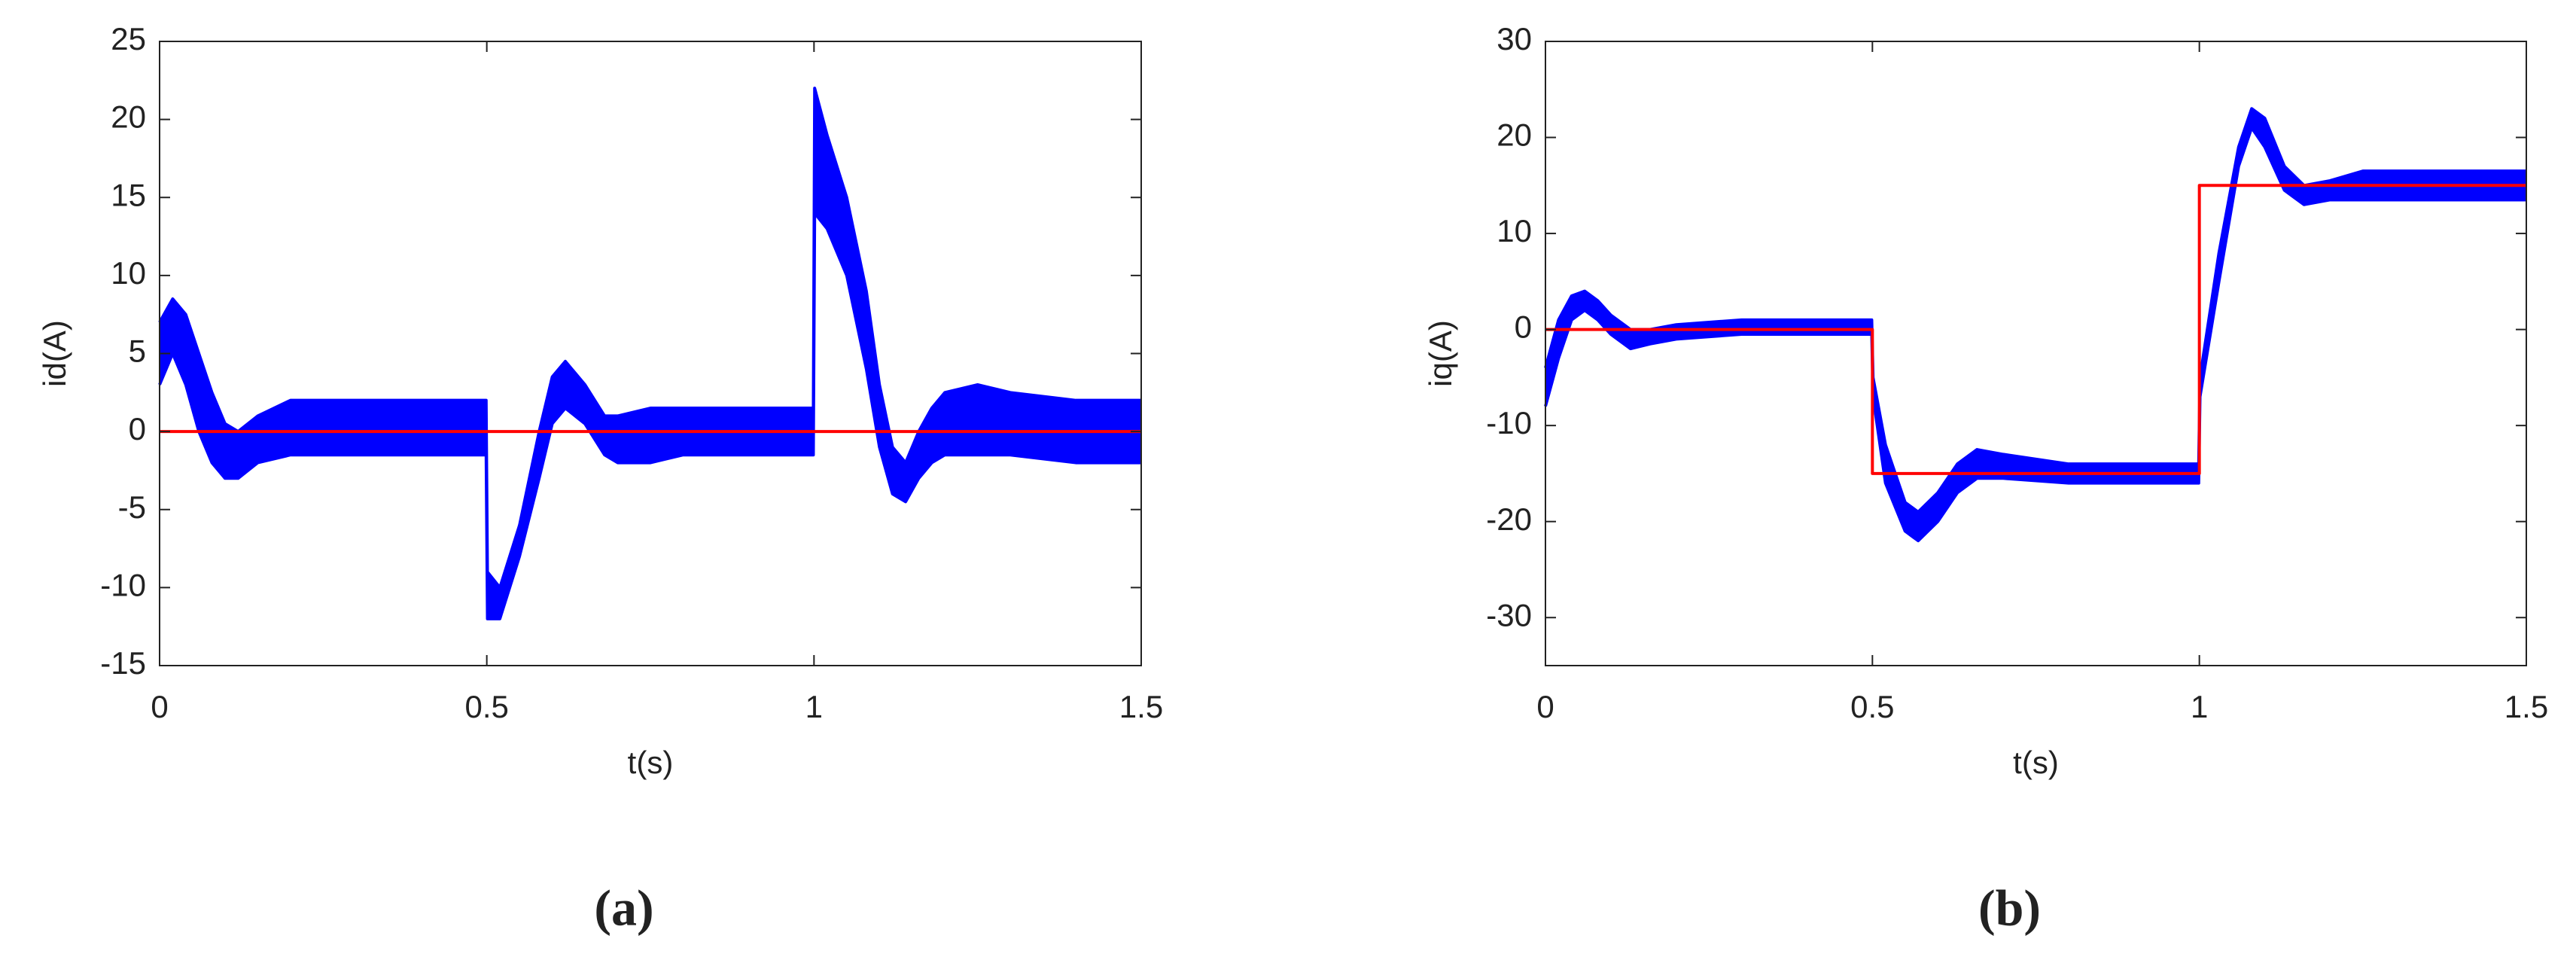  Describe the element at coordinates (123, 663) in the screenshot. I see `y-tick-label: -15` at that location.